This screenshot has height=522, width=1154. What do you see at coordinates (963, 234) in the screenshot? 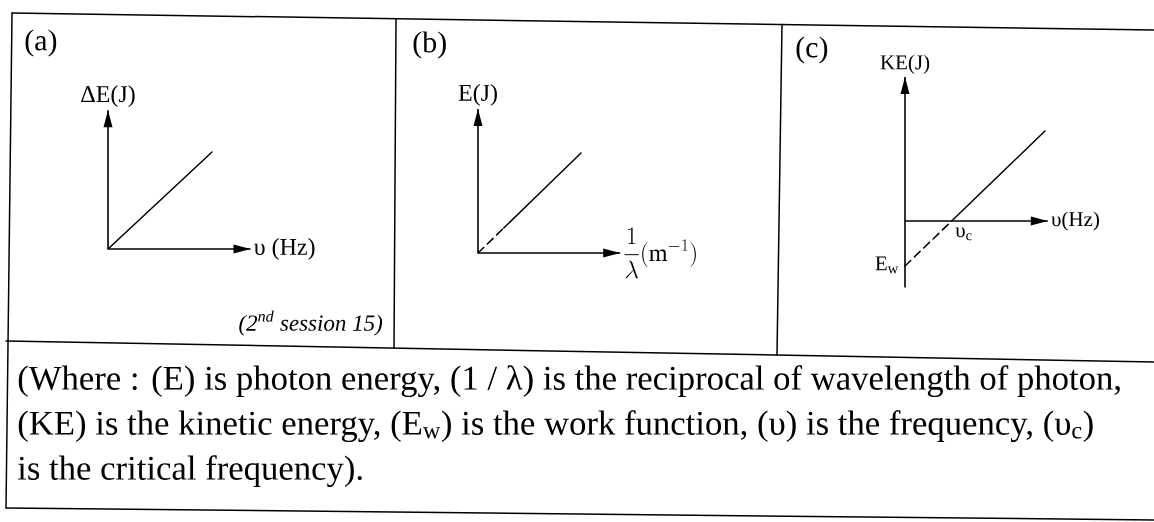
I see `annotation: υ$_{c}$` at bounding box center [963, 234].